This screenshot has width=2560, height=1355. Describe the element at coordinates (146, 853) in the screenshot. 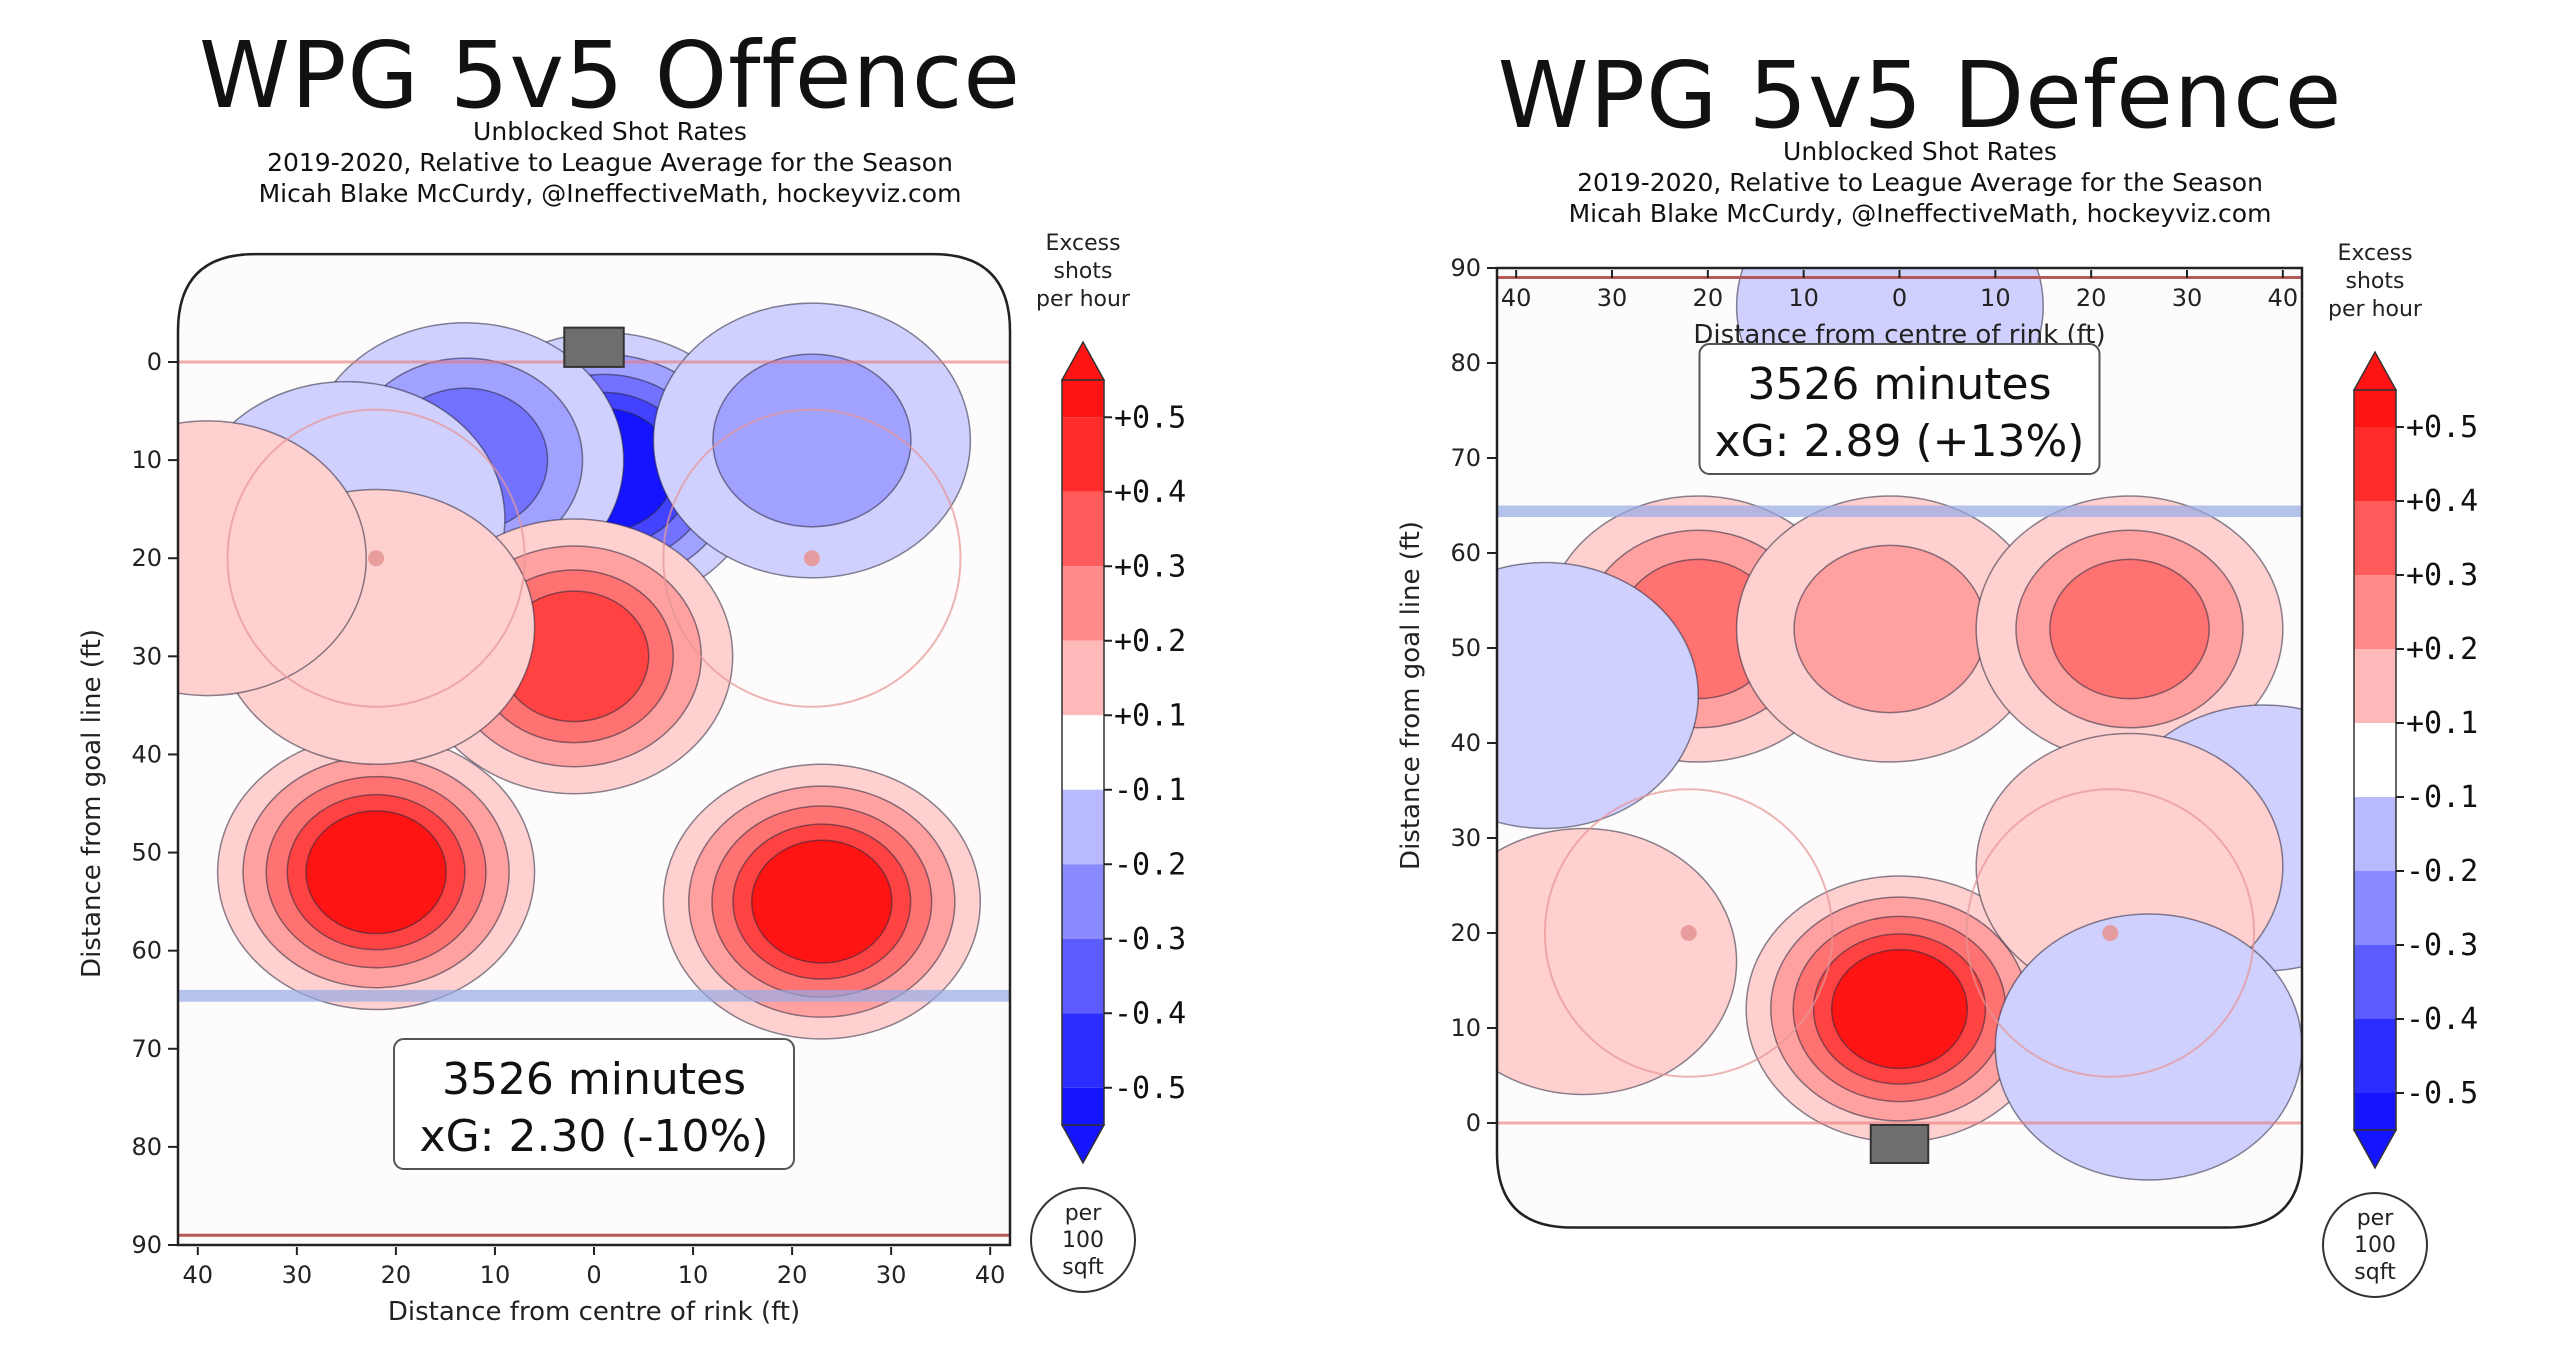

I see `offence-y-tick-label-6: 50` at that location.